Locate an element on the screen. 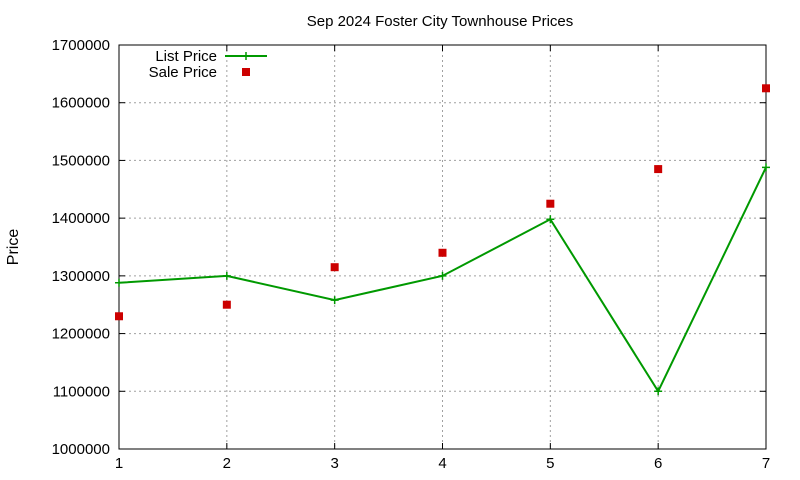 The height and width of the screenshot is (480, 800). x-tick-label: 3 is located at coordinates (334, 463).